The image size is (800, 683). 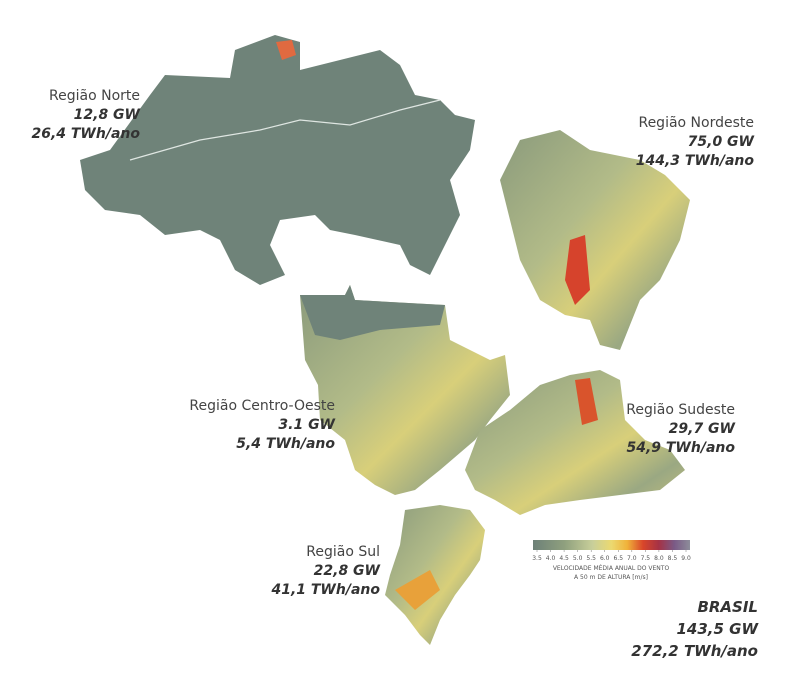 I want to click on colorbar-tick-label: 4.0, so click(x=551, y=558).